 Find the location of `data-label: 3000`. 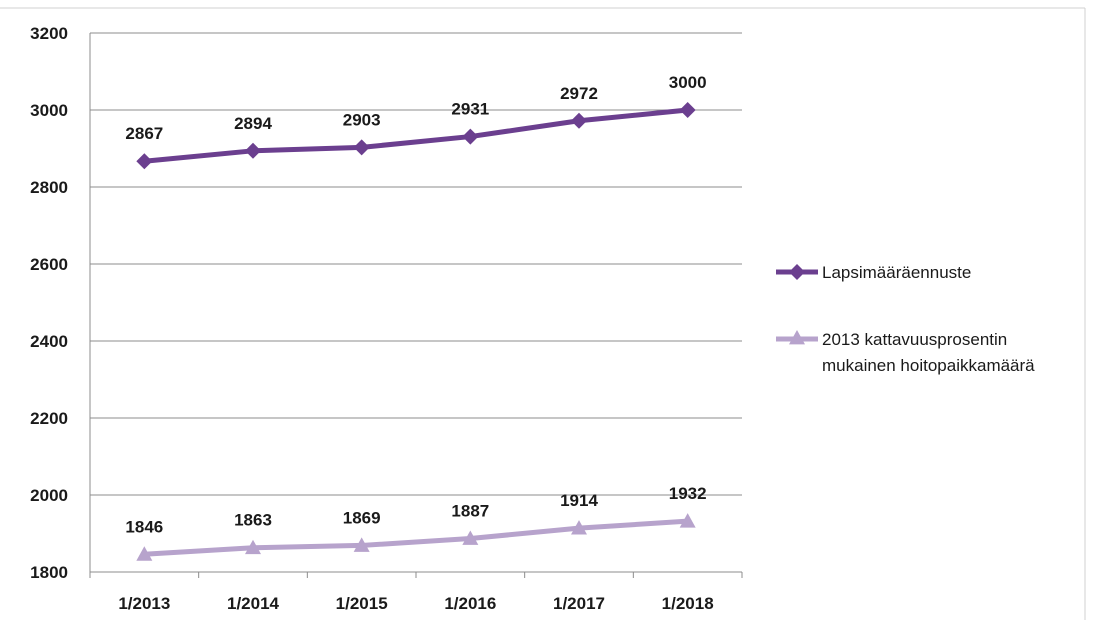

data-label: 3000 is located at coordinates (688, 82).